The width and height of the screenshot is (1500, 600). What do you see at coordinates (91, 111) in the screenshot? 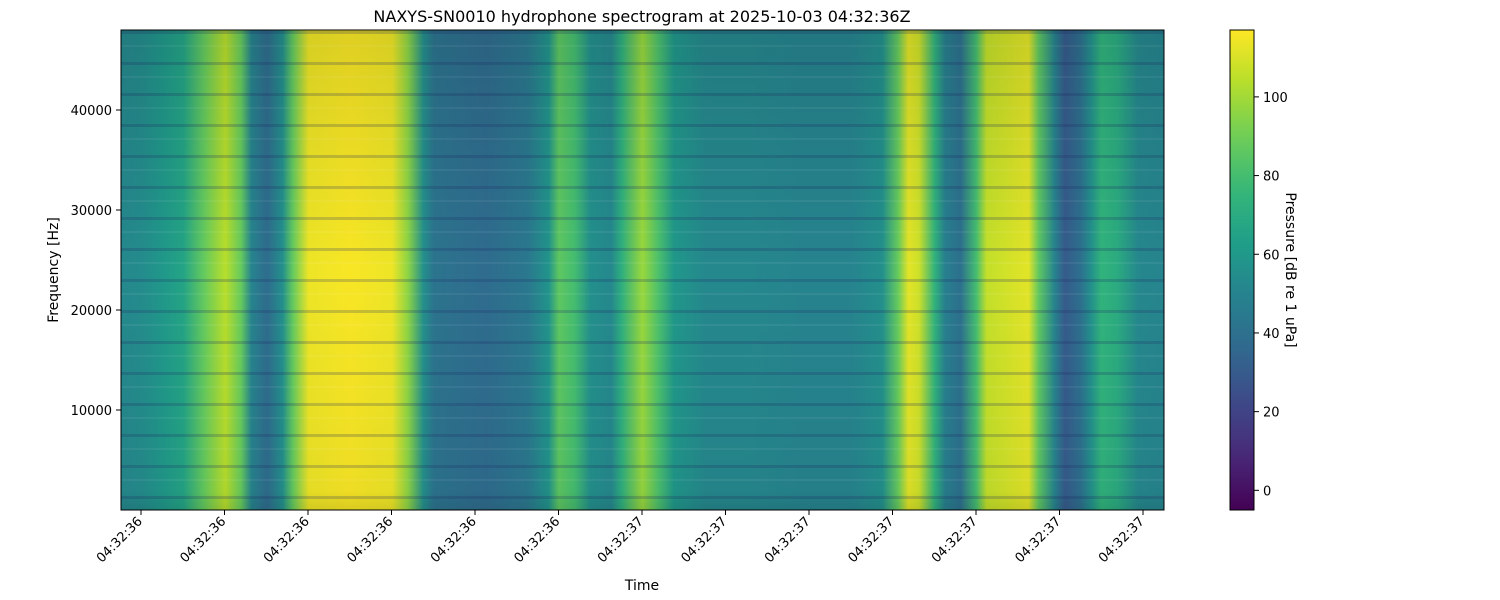
I see `y-tick-label: 40000` at bounding box center [91, 111].